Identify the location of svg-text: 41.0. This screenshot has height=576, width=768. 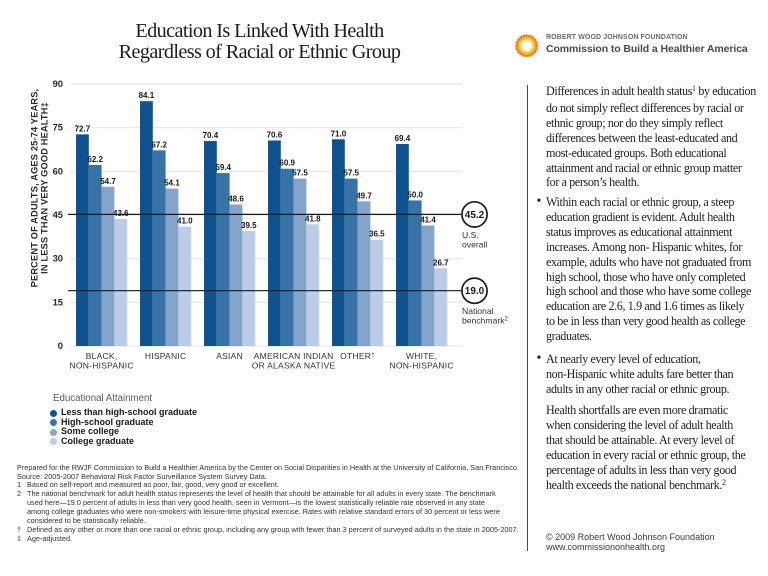
(185, 221).